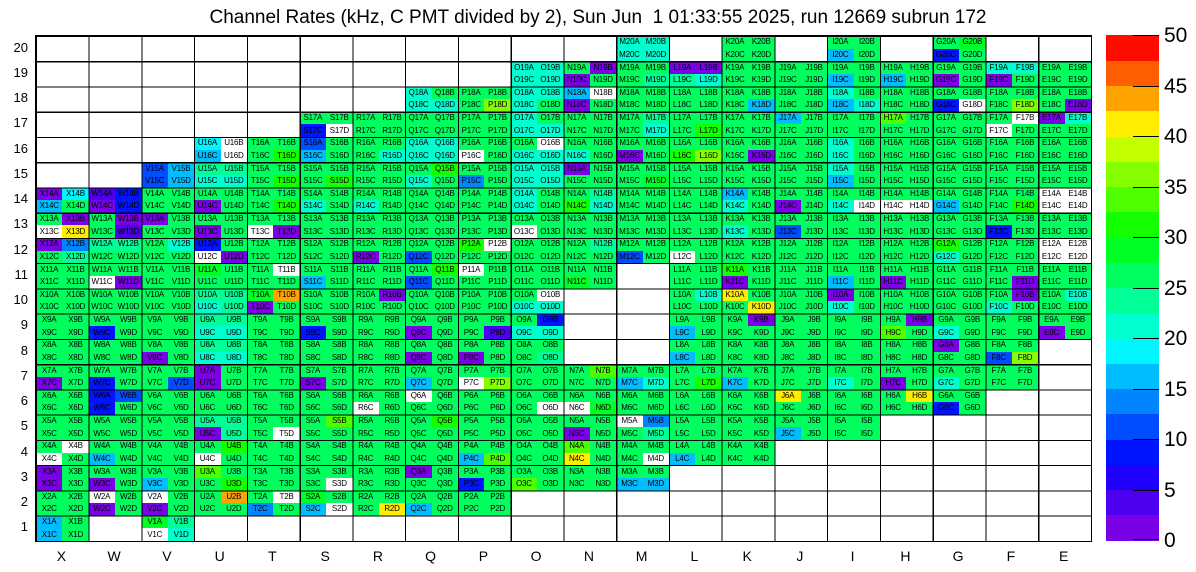 This screenshot has height=572, width=1196. Describe the element at coordinates (339, 206) in the screenshot. I see `channel-cell: S14D` at that location.